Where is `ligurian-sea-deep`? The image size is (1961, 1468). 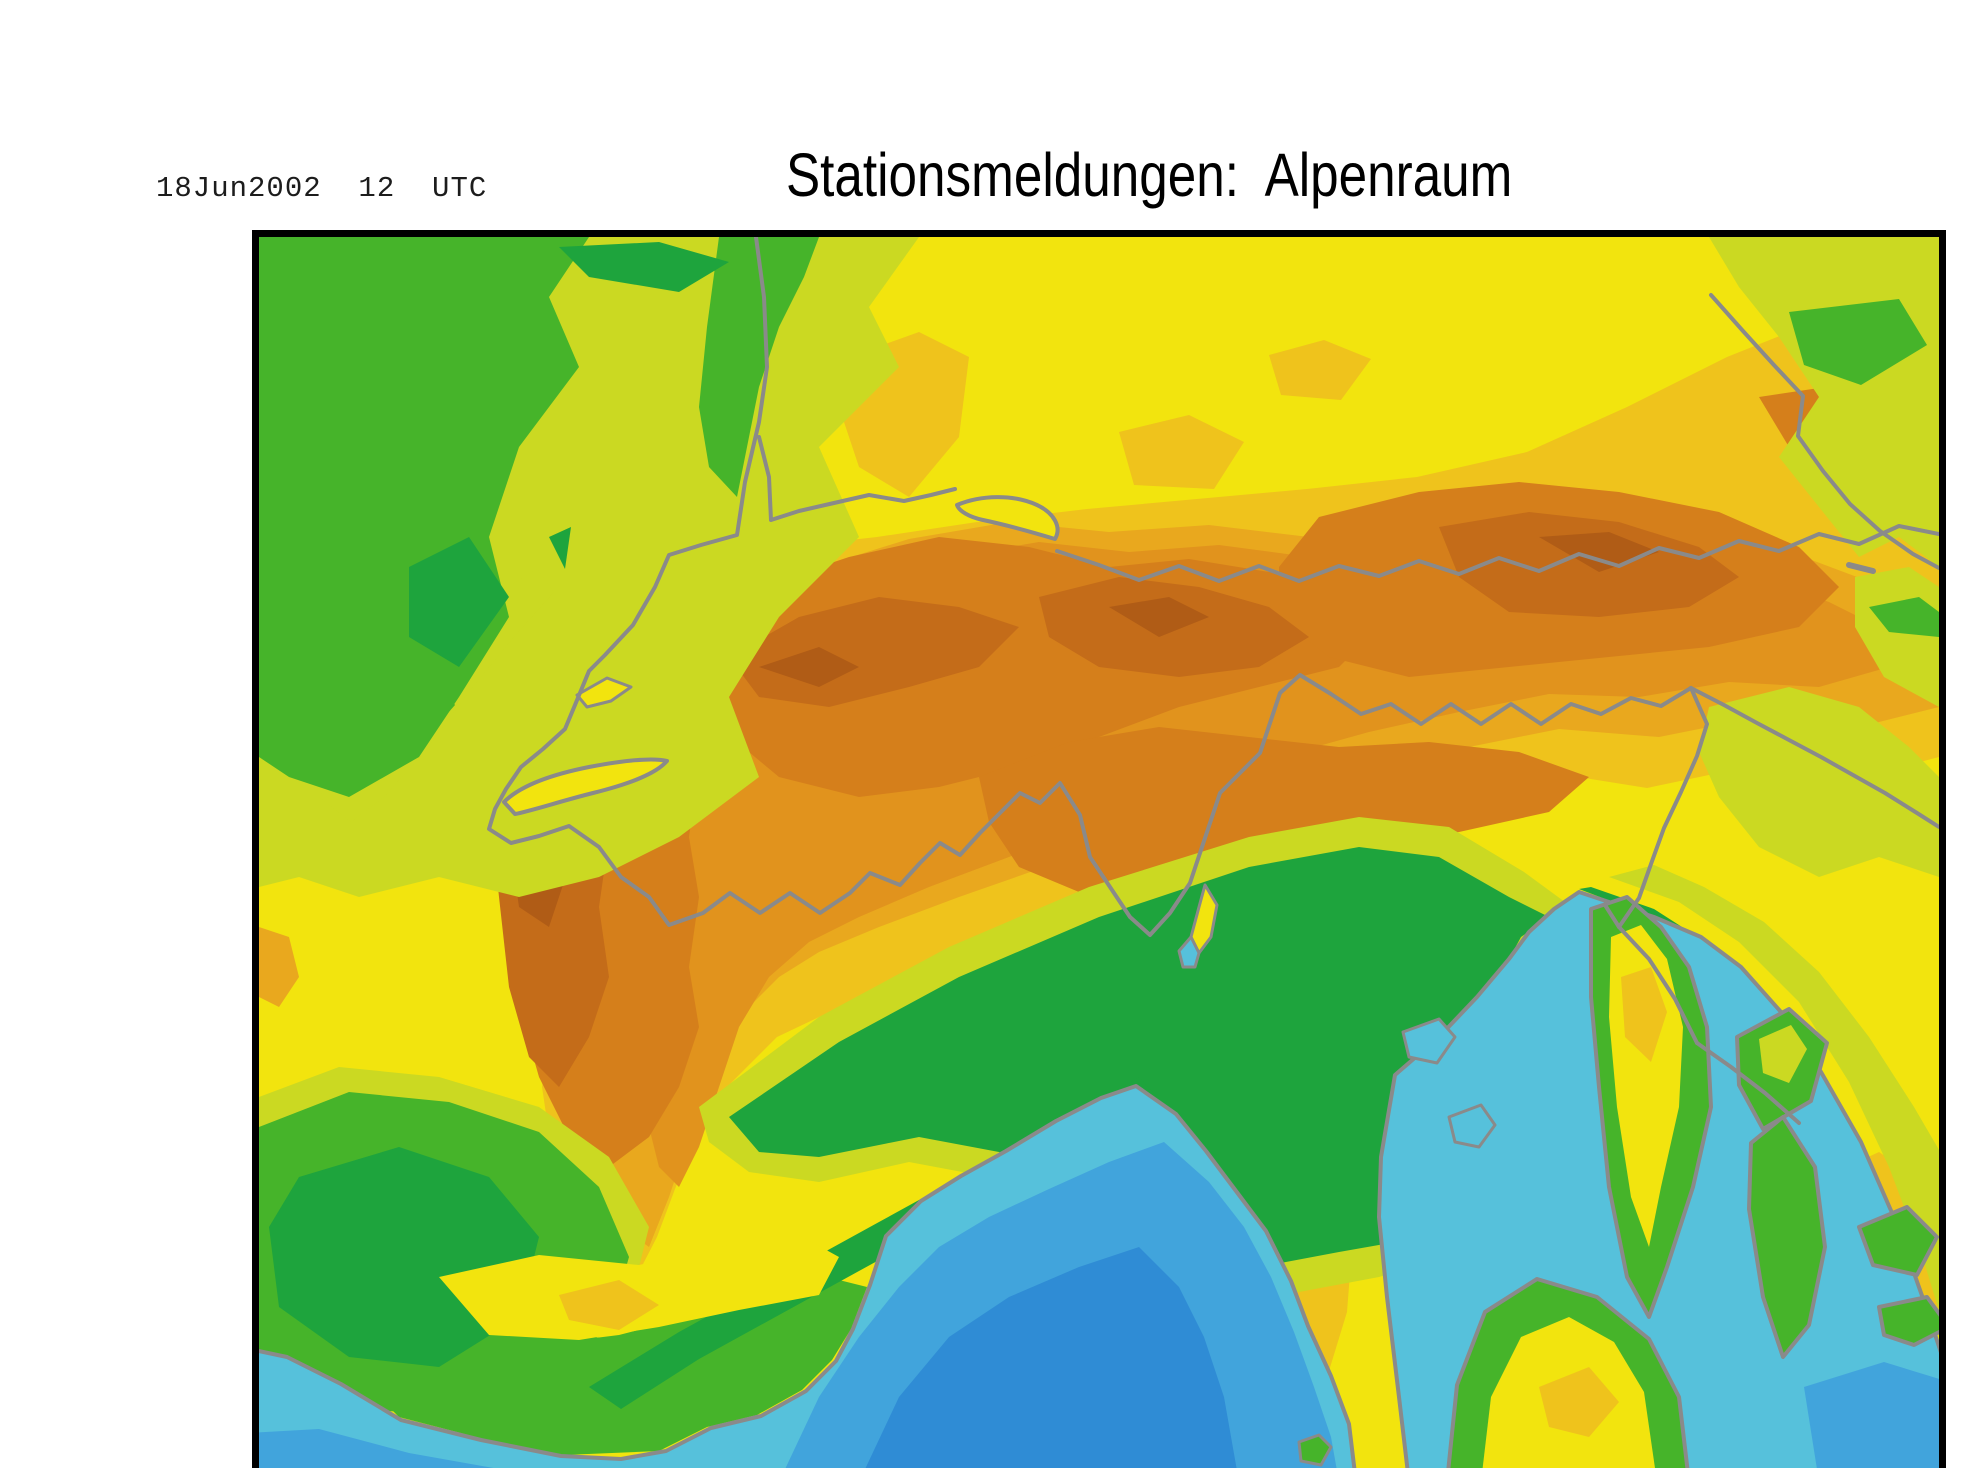
ligurian-sea-deep is located at coordinates (1051, 1357).